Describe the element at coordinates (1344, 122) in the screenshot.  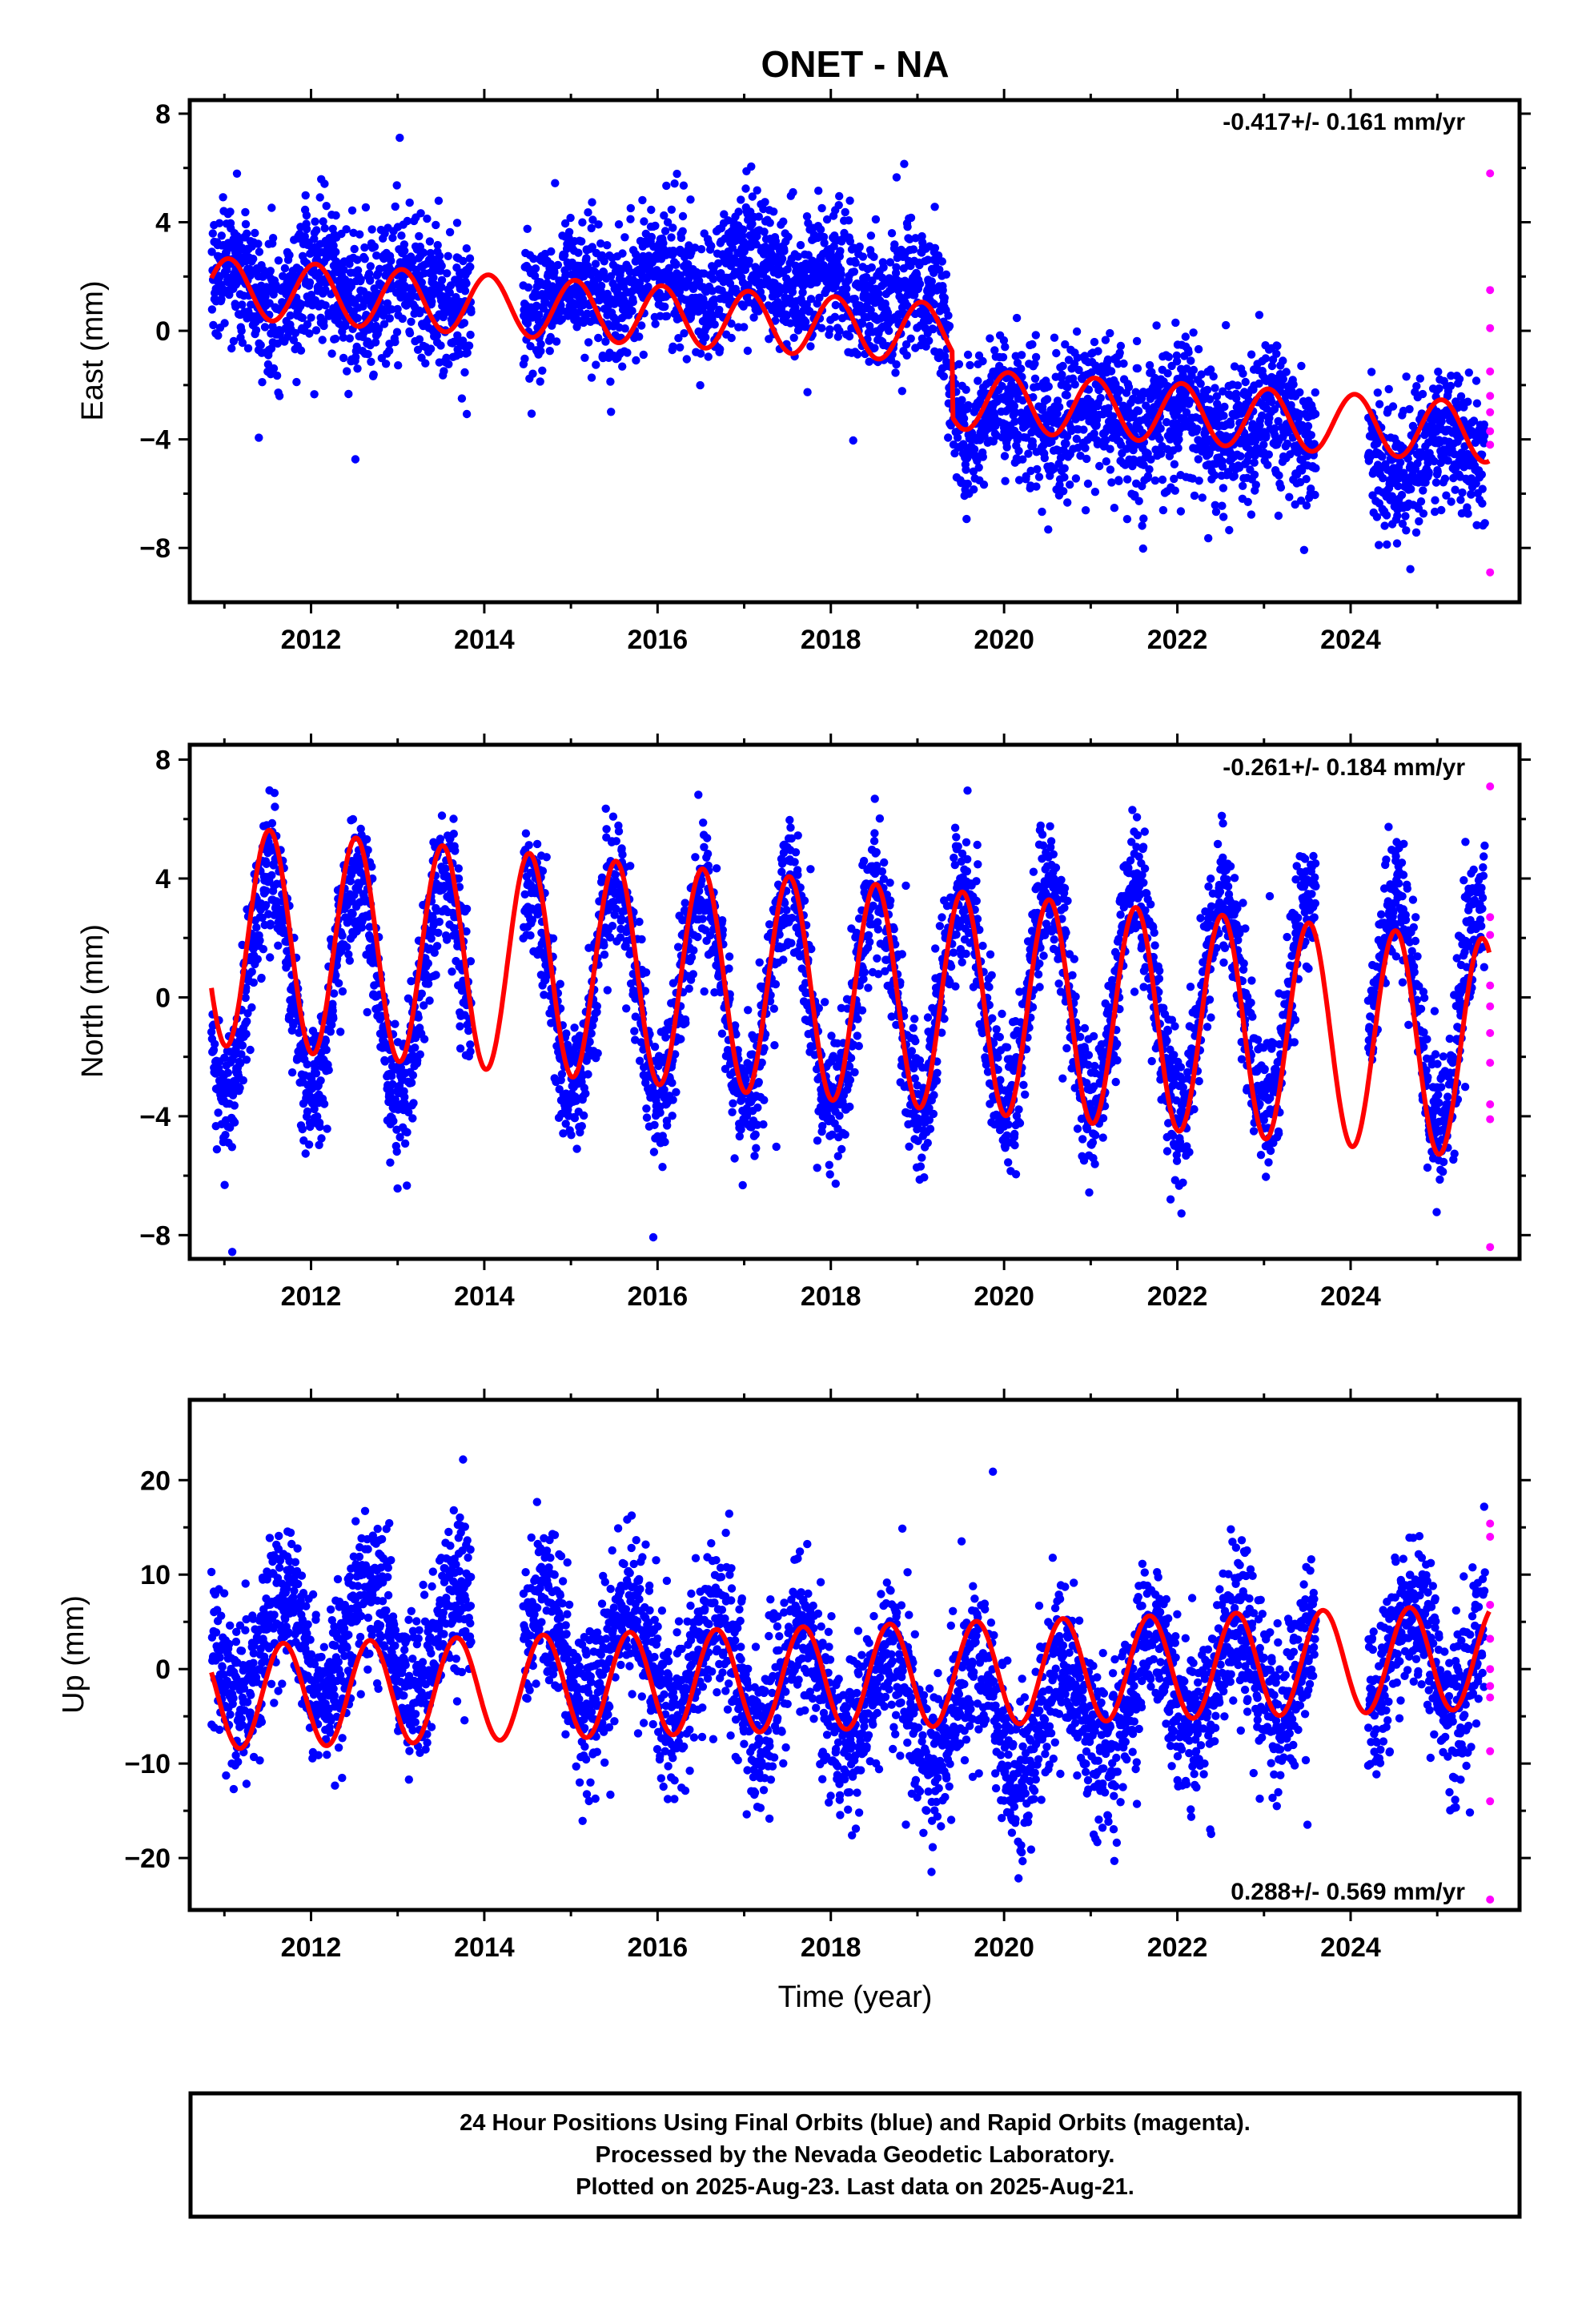
I see `east-rate-label: -0.417+/- 0.161 mm/yr` at that location.